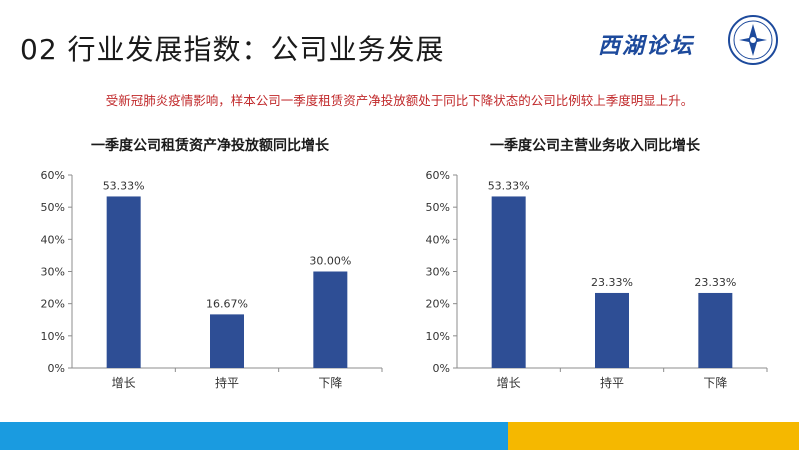 The height and width of the screenshot is (450, 799). What do you see at coordinates (653, 436) in the screenshot?
I see `footer-band-yellow` at bounding box center [653, 436].